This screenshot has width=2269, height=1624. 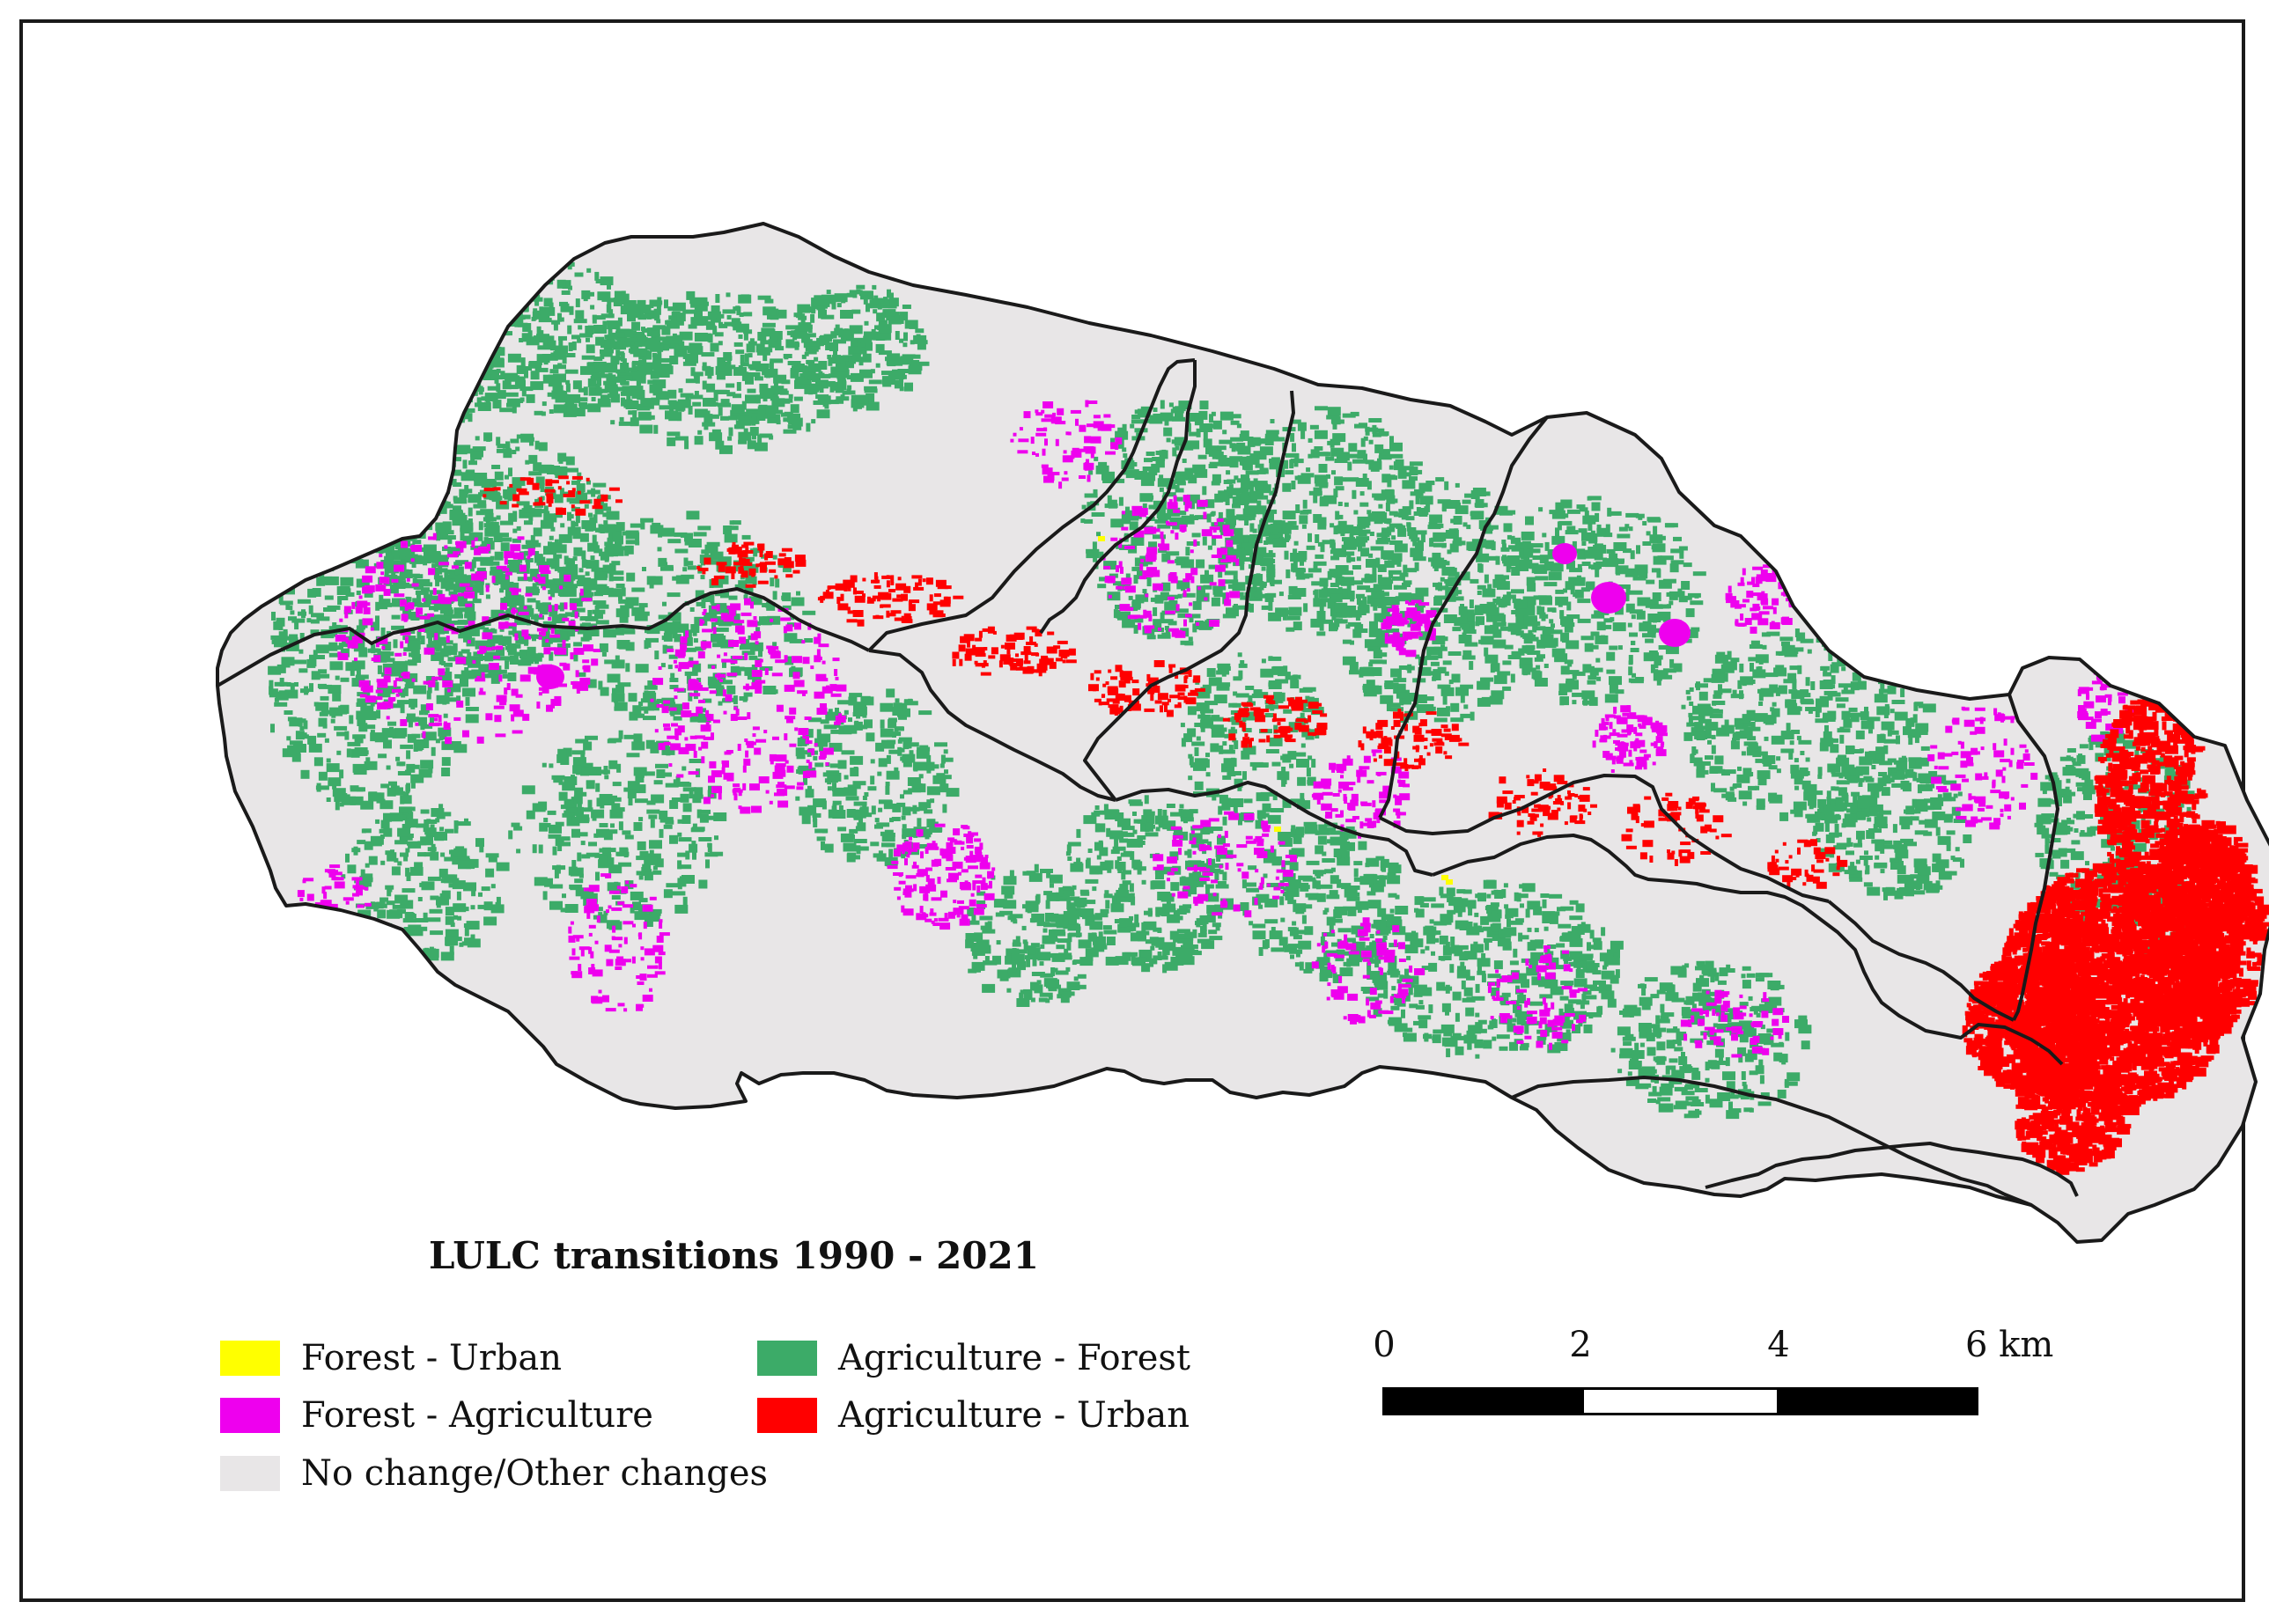 What do you see at coordinates (250, 1415) in the screenshot?
I see `legend-swatch-forest-agriculture` at bounding box center [250, 1415].